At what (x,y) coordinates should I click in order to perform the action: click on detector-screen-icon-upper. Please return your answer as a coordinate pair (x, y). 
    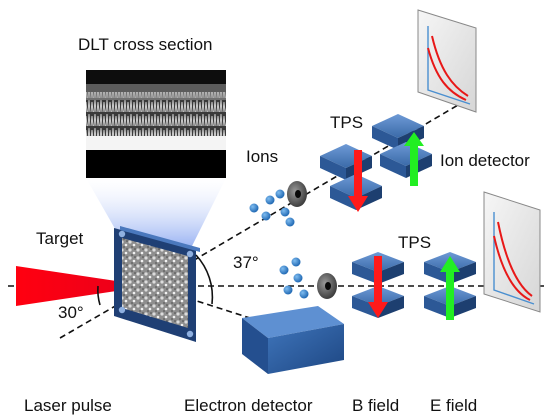
    Looking at the image, I should click on (447, 61).